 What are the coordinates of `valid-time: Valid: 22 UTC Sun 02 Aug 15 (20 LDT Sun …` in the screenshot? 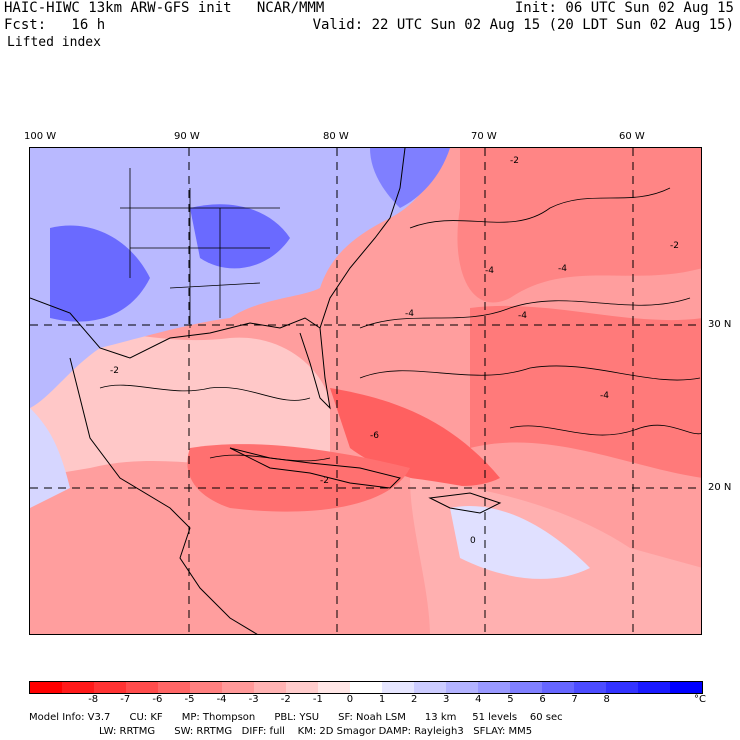 It's located at (523, 25).